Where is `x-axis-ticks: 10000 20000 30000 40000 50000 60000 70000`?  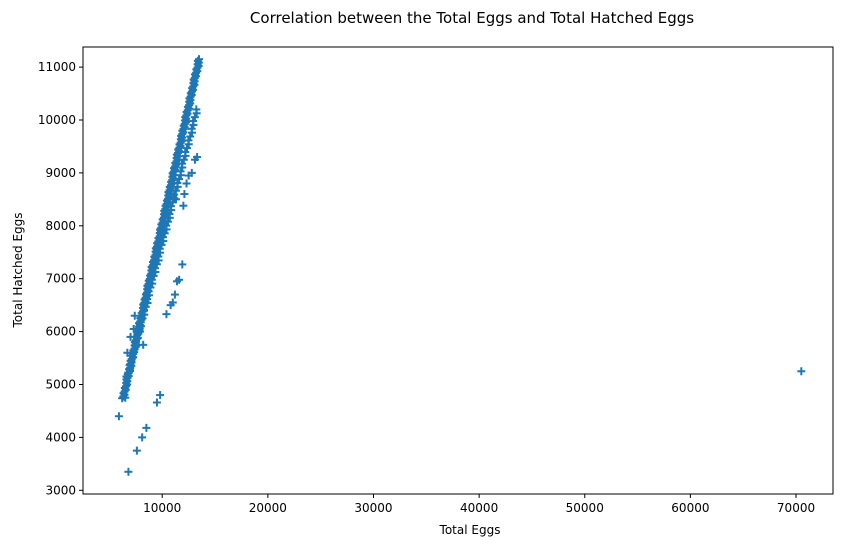 x-axis-ticks: 10000 20000 30000 40000 50000 60000 70000 is located at coordinates (479, 504).